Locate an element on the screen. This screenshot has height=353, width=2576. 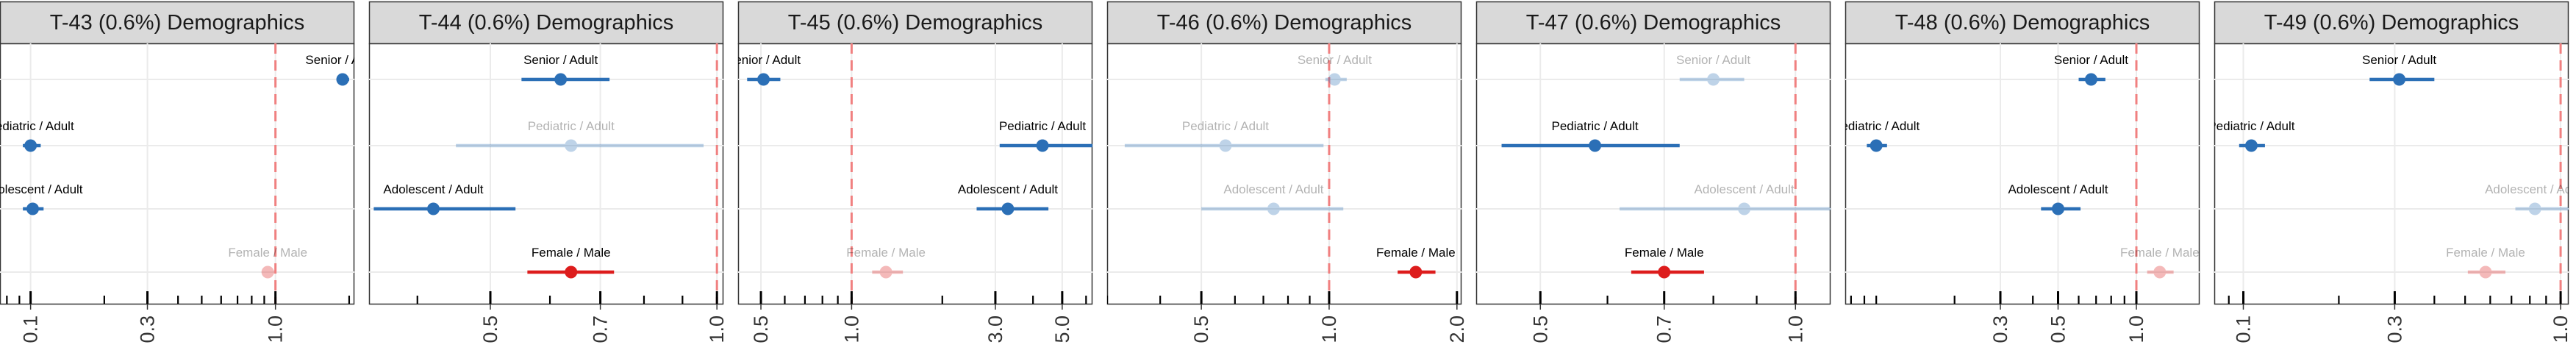
panel-title: T-47 (0.6%) Demographics is located at coordinates (1654, 23).